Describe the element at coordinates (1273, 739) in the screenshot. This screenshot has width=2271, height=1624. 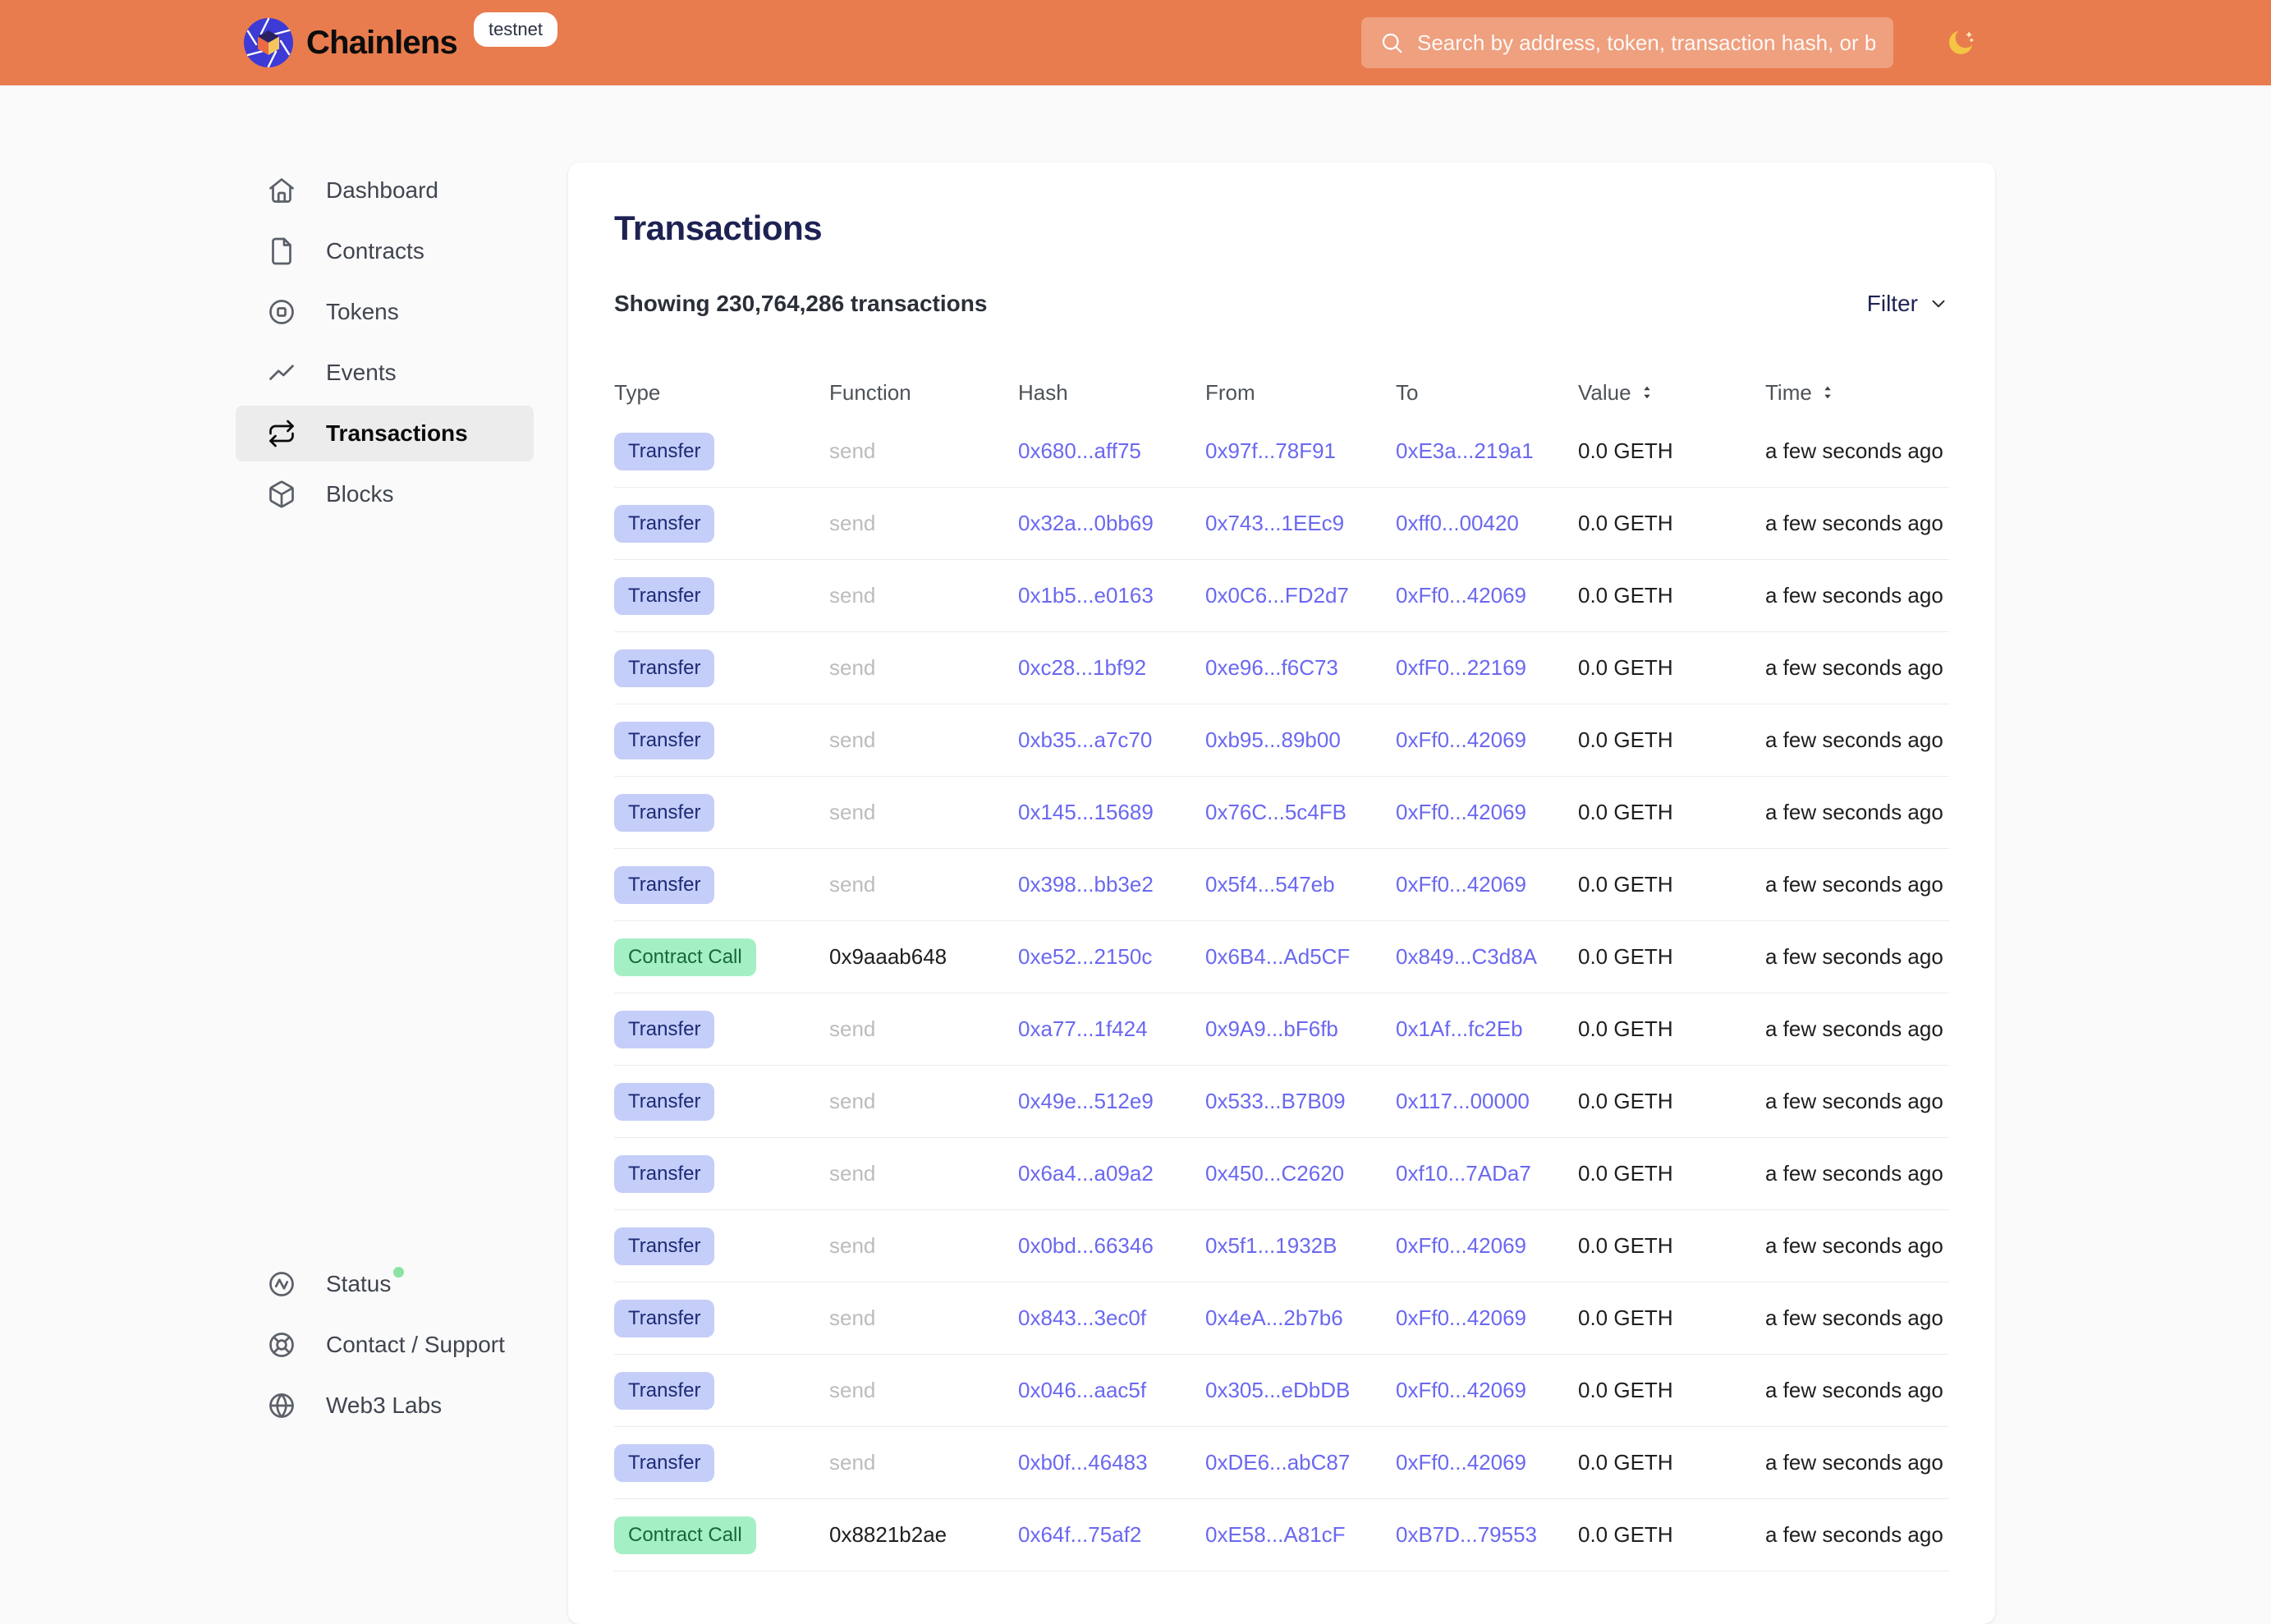
I see `from-link: 0xb95...89b00` at that location.